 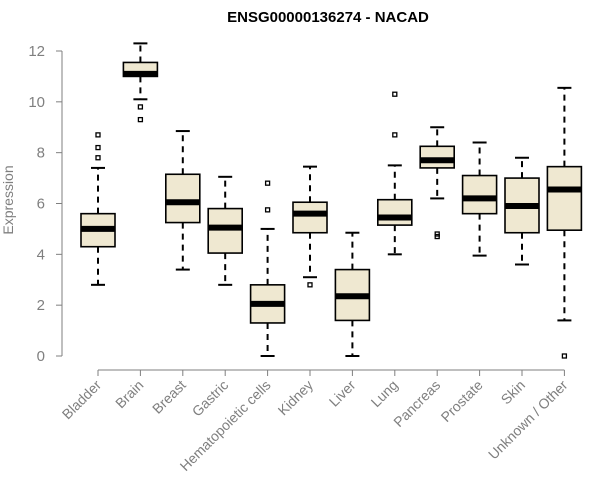 What do you see at coordinates (45, 204) in the screenshot?
I see `y-axis: 0 2 4 6 8 10 12` at bounding box center [45, 204].